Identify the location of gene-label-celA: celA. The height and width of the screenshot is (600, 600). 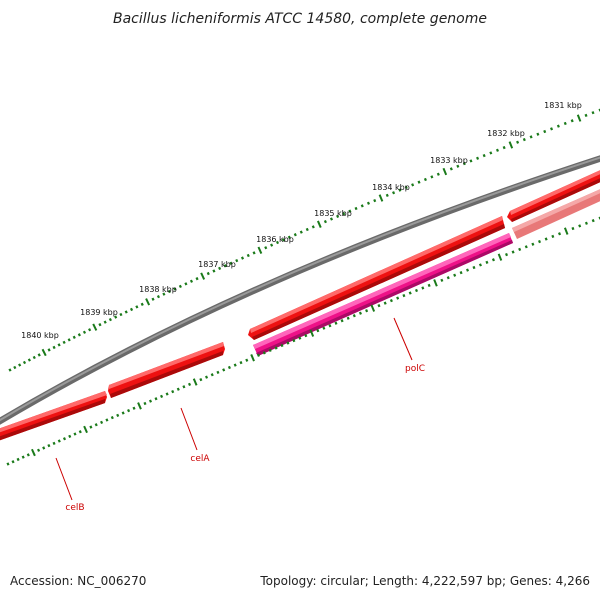
(200, 459).